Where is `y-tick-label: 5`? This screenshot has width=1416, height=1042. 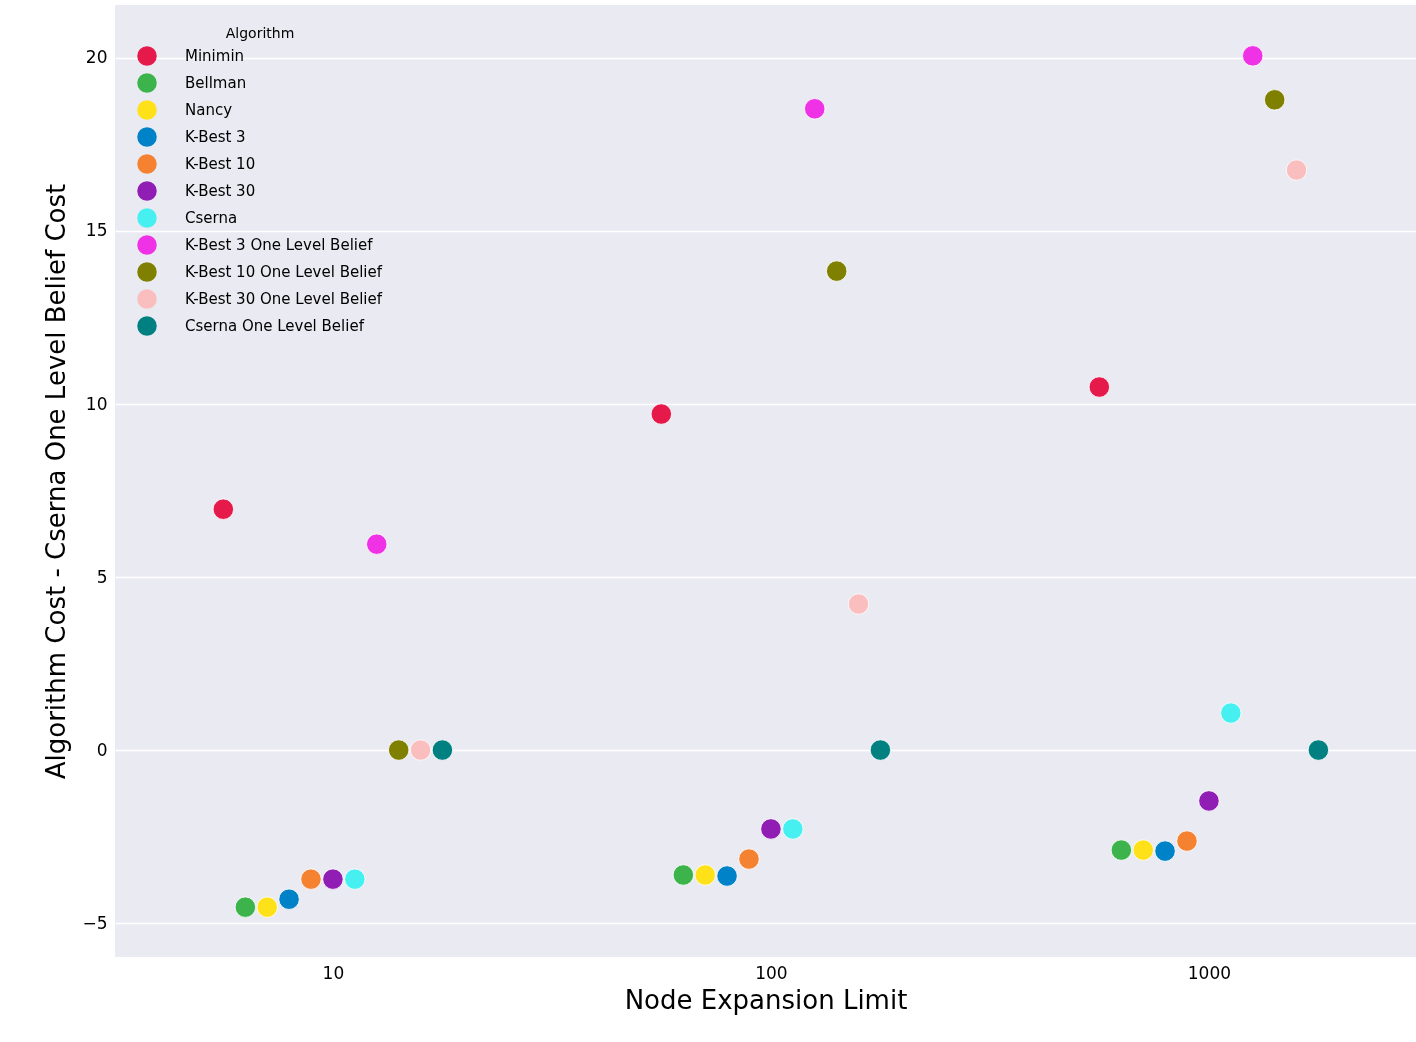 y-tick-label: 5 is located at coordinates (102, 576).